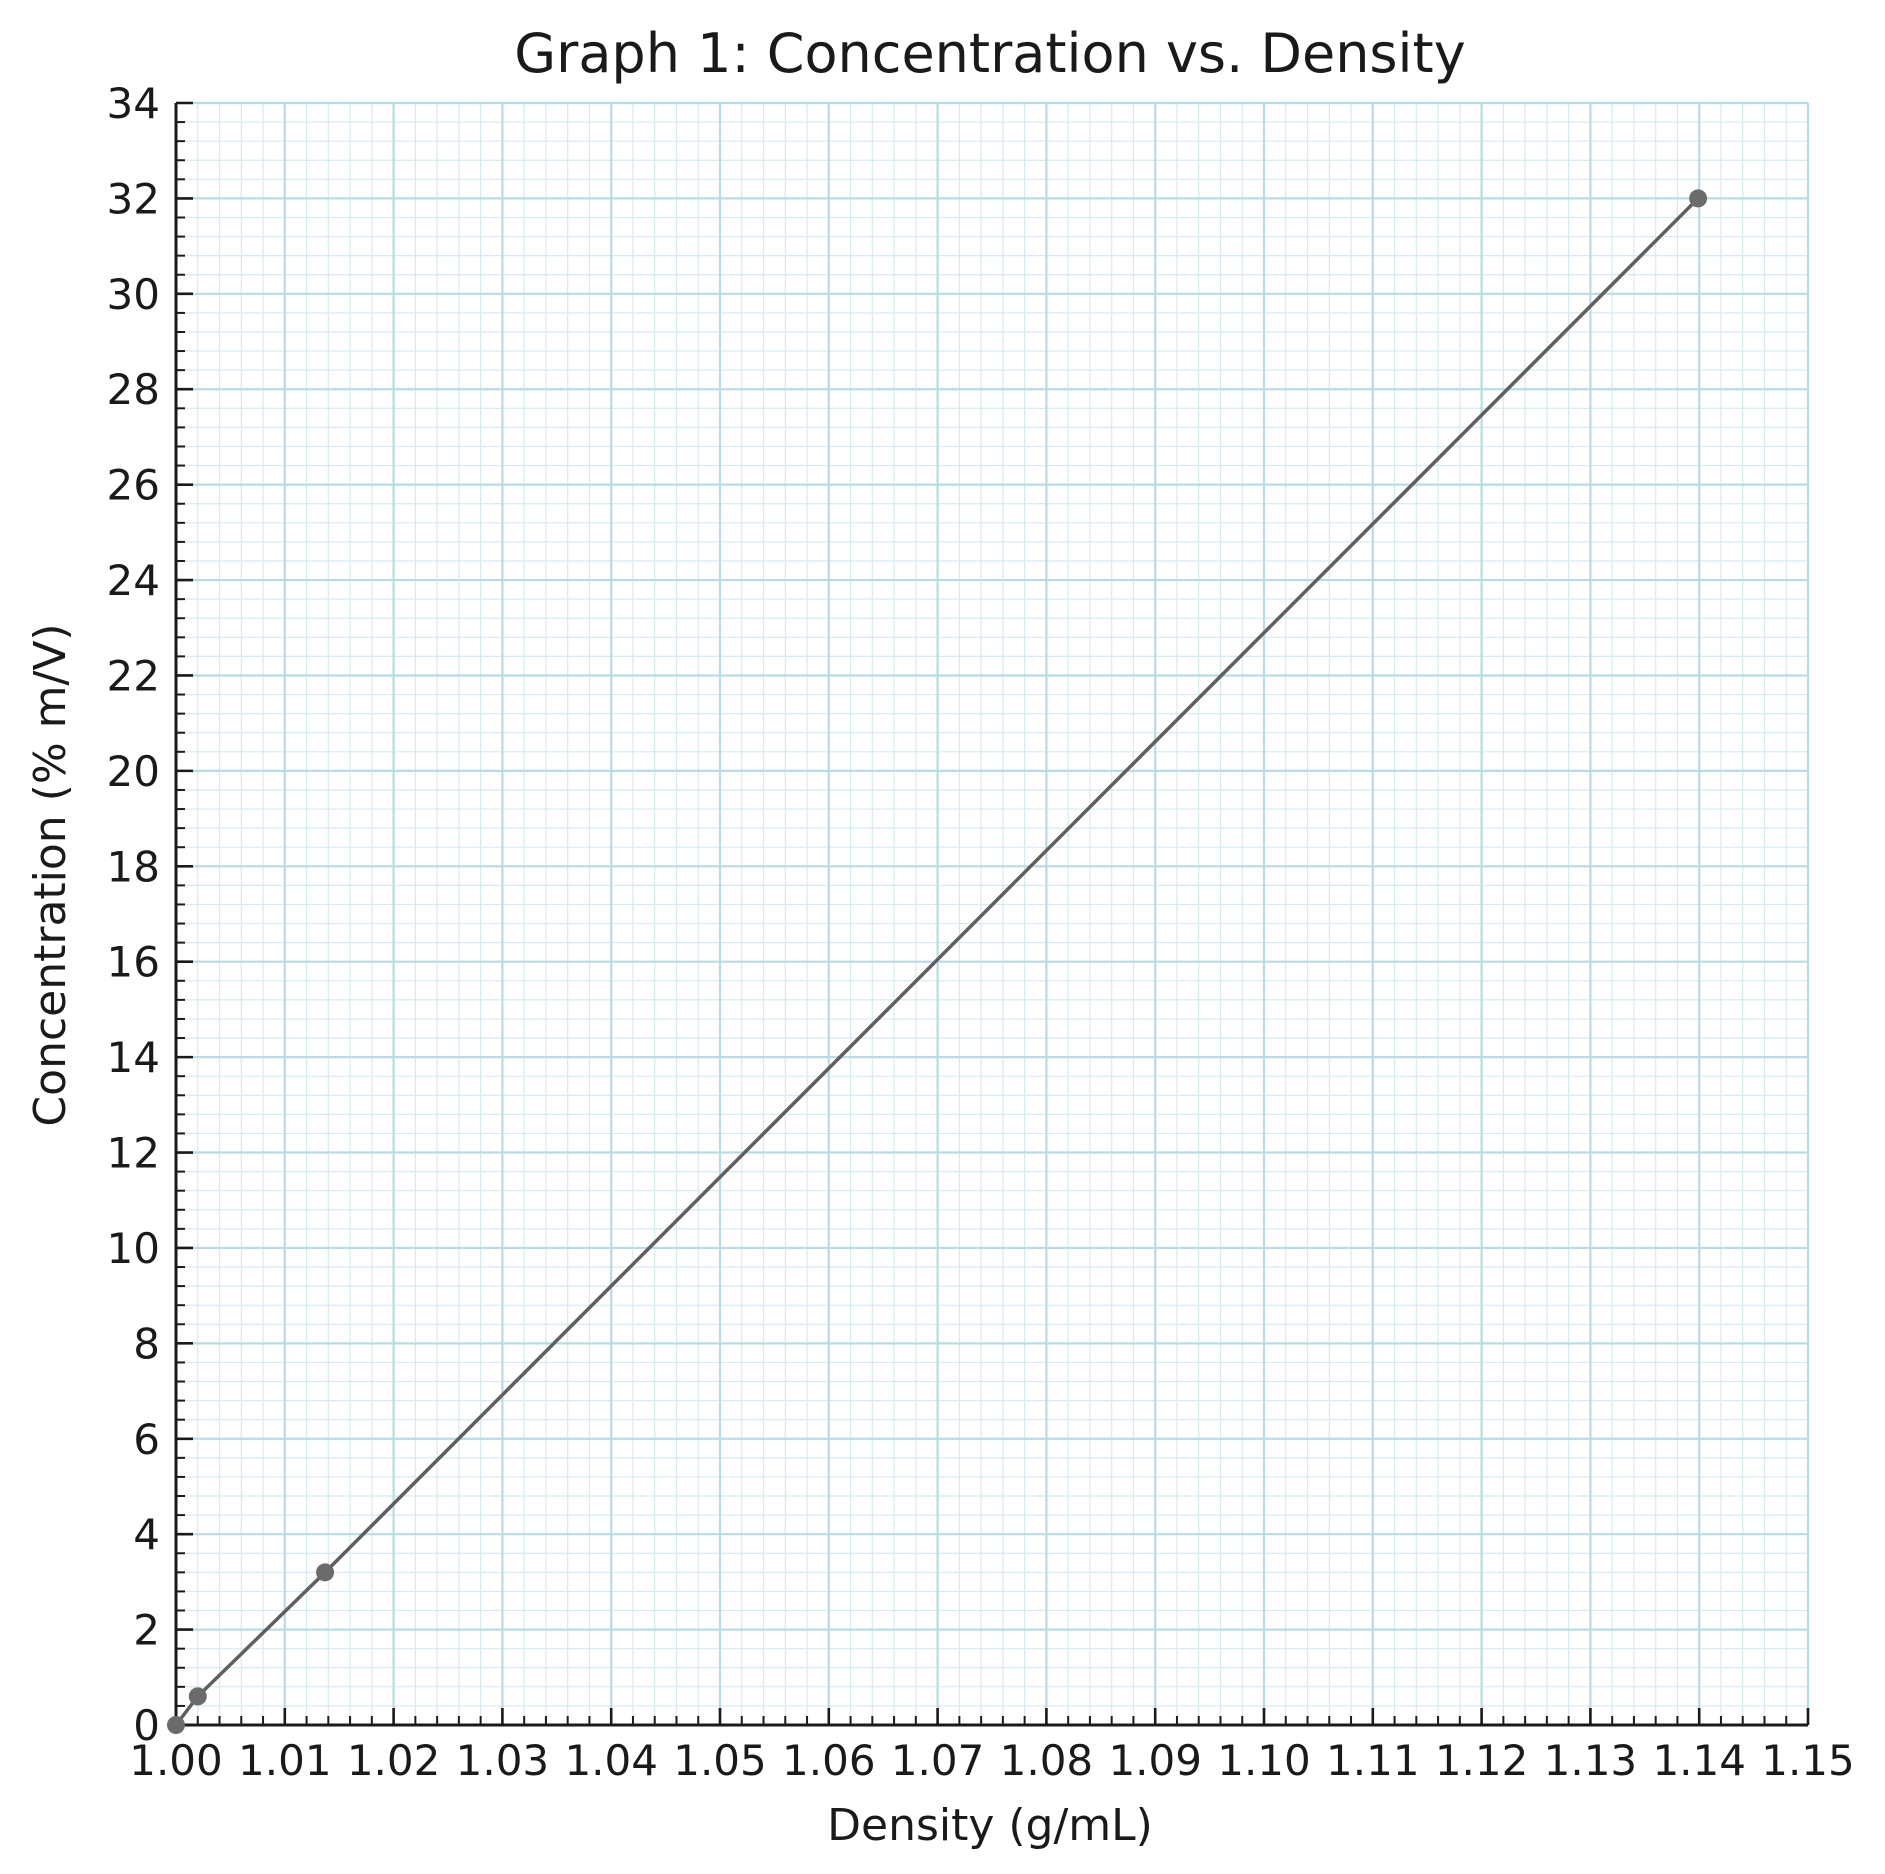 Image resolution: width=1885 pixels, height=1874 pixels. I want to click on y-tick-label: 28, so click(133, 389).